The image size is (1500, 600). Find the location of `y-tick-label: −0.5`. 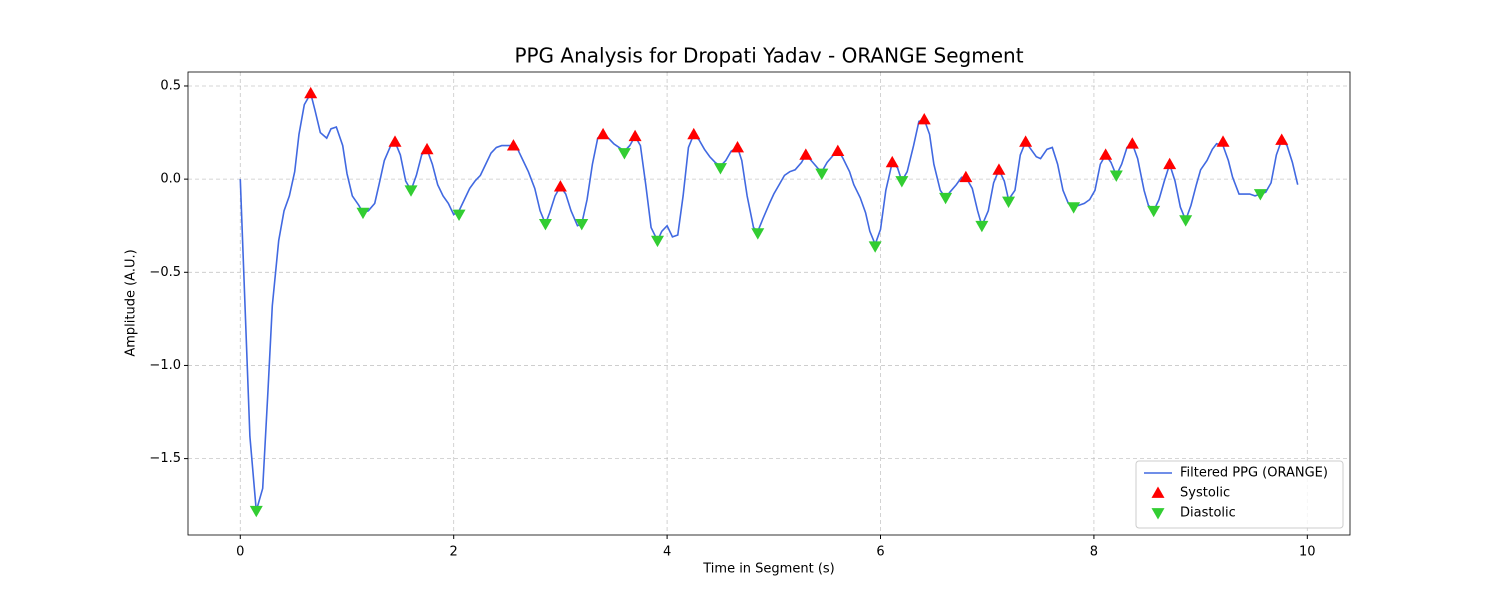

y-tick-label: −0.5 is located at coordinates (165, 272).